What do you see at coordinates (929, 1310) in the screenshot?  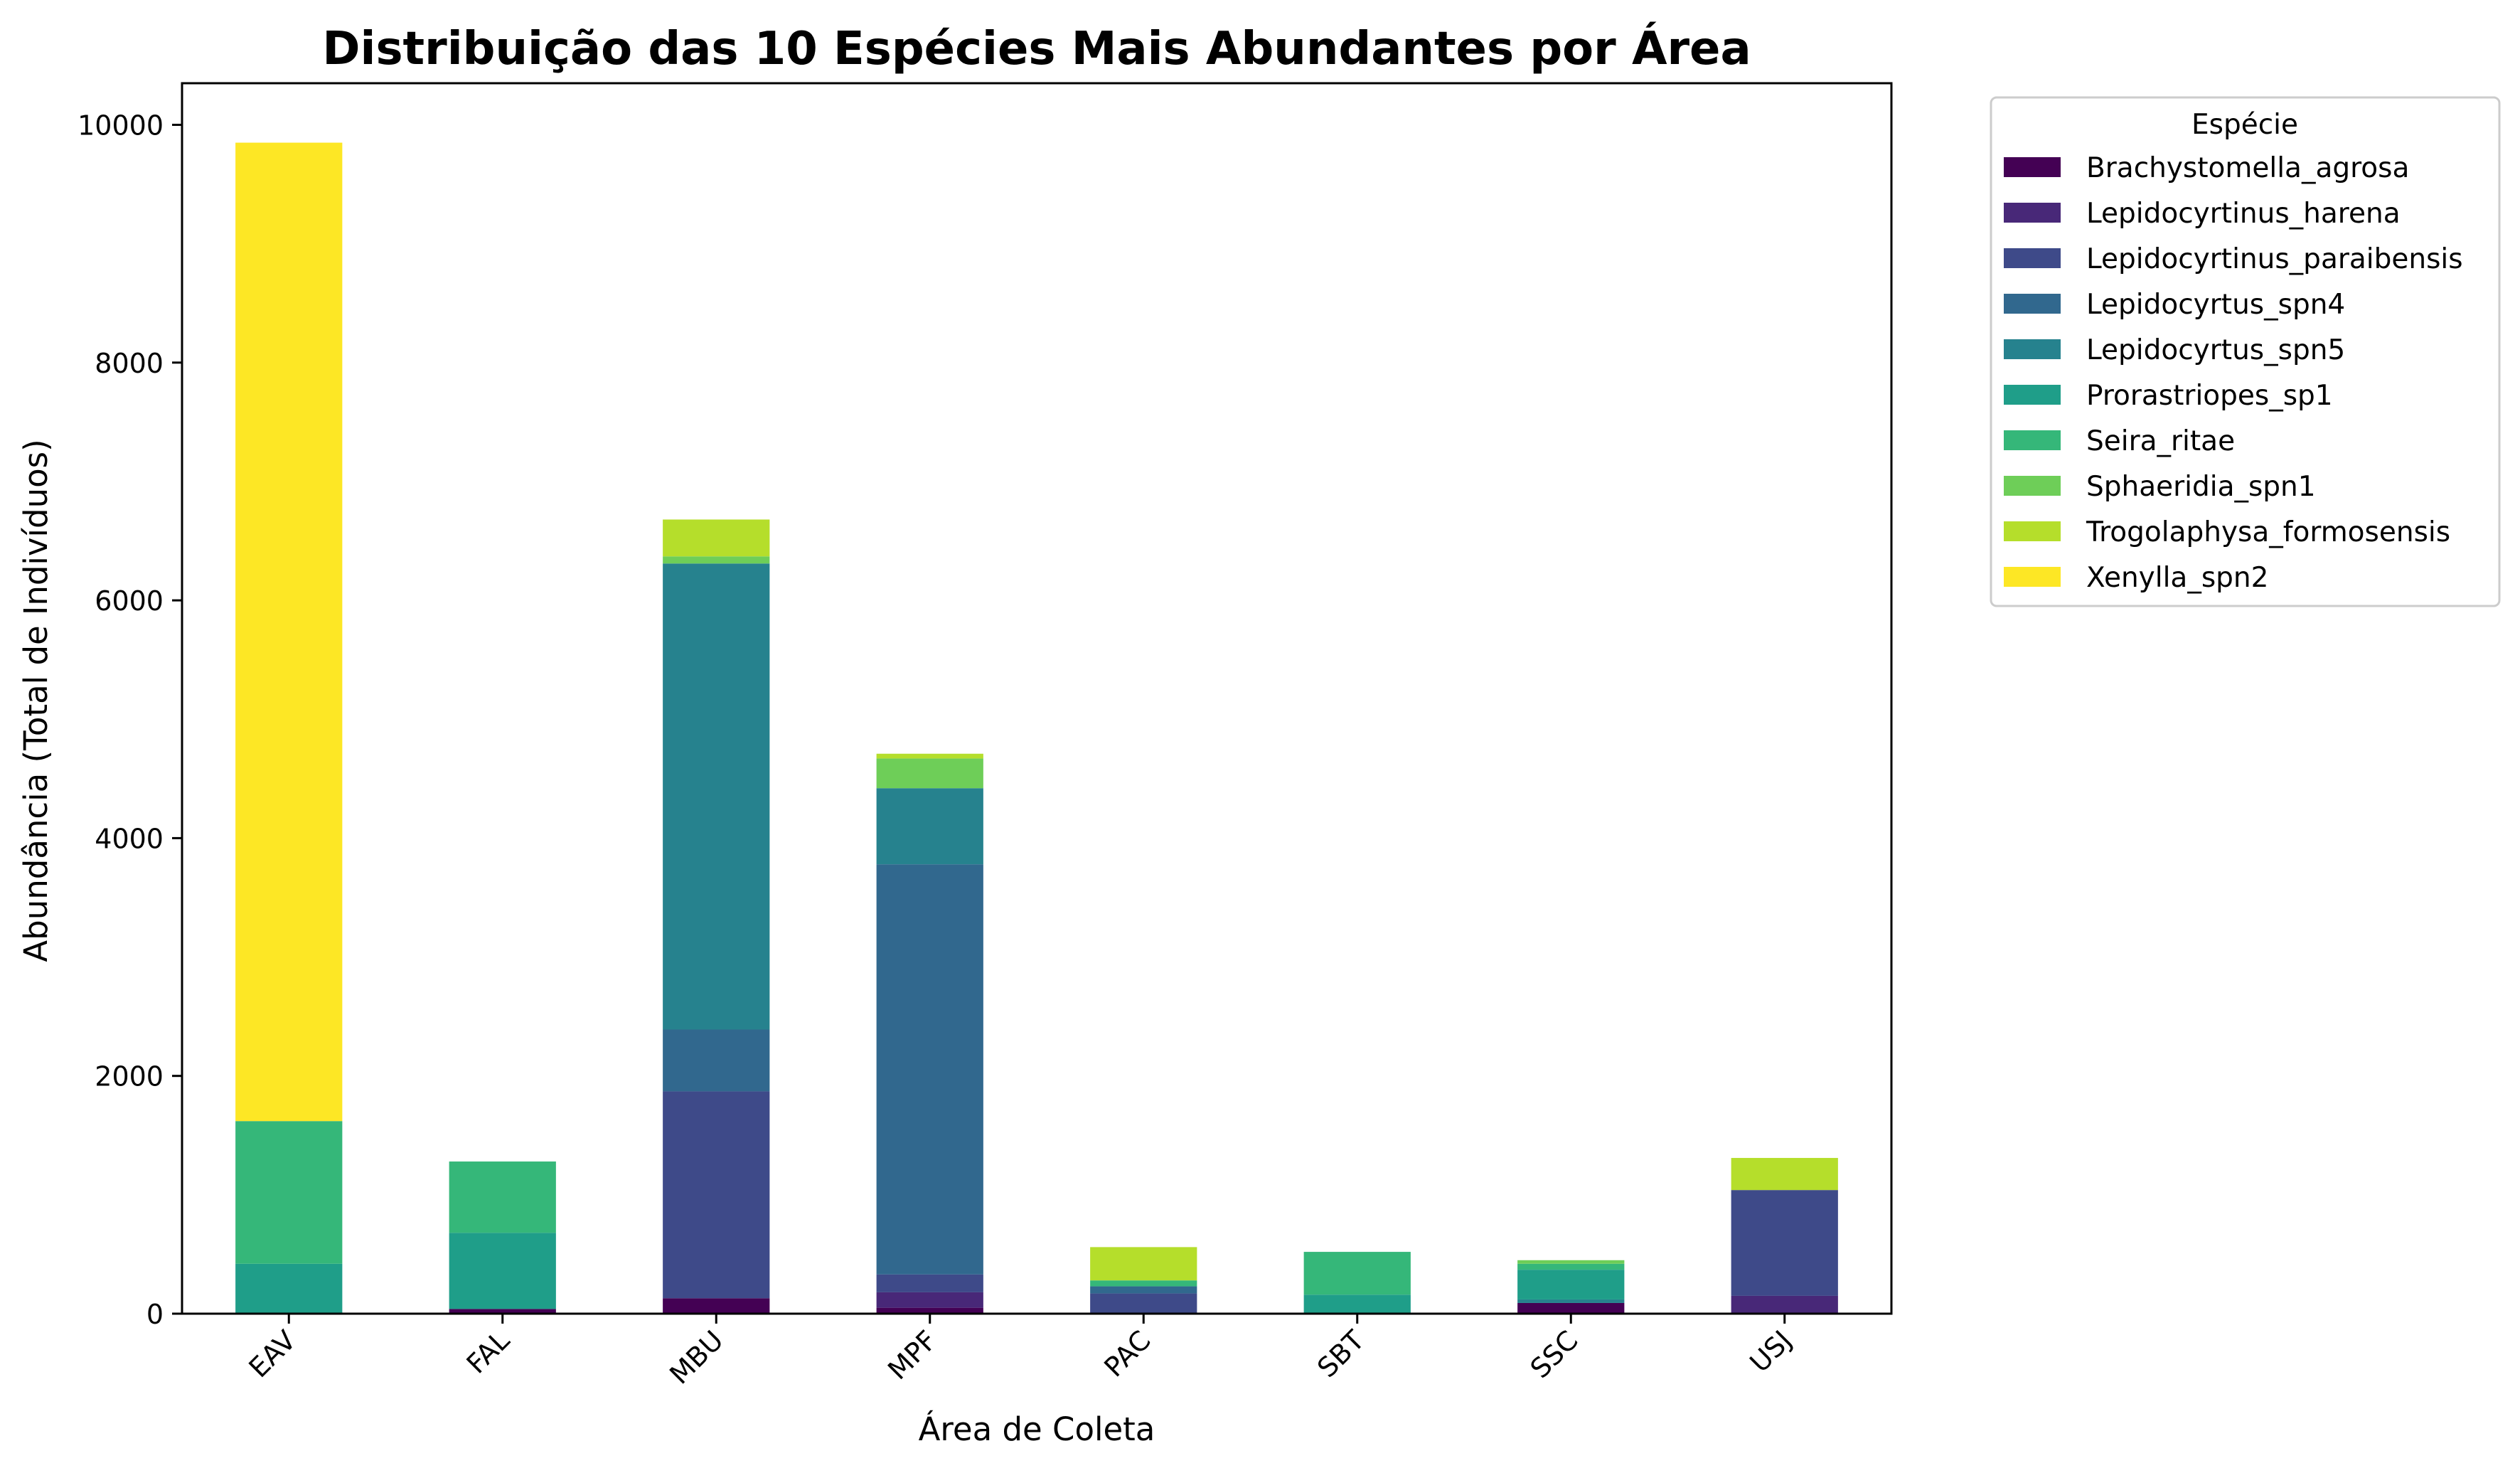 I see `bar-segment-MPF-Brachystomella_agrosa` at bounding box center [929, 1310].